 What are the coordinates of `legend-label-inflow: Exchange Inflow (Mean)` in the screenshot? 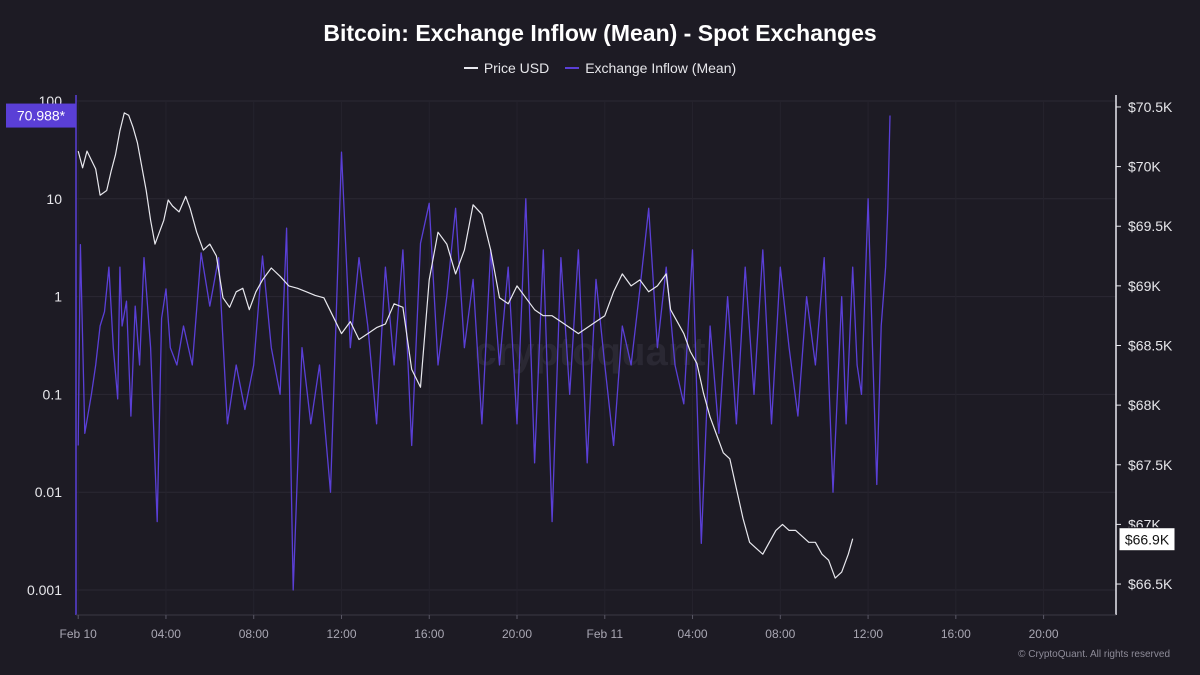 It's located at (661, 68).